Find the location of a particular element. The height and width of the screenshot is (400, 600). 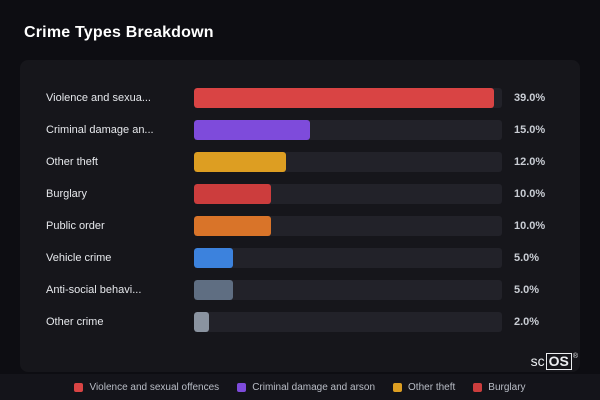

legend-item: Violence and sexual offences is located at coordinates (146, 387).